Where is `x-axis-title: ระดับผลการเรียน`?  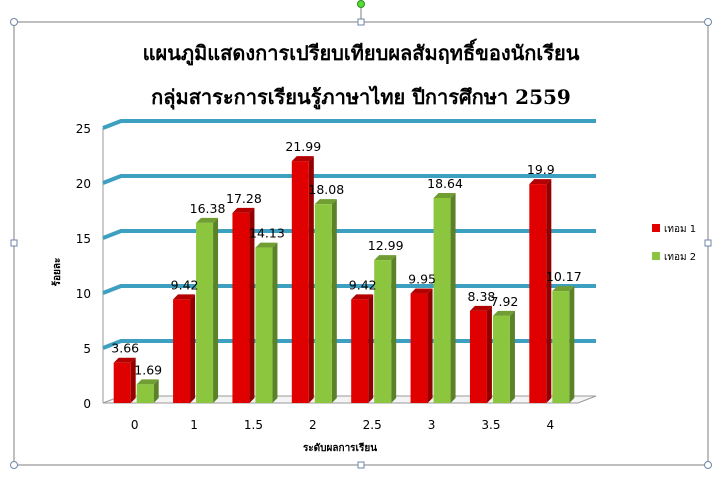 x-axis-title: ระดับผลการเรียน is located at coordinates (340, 448).